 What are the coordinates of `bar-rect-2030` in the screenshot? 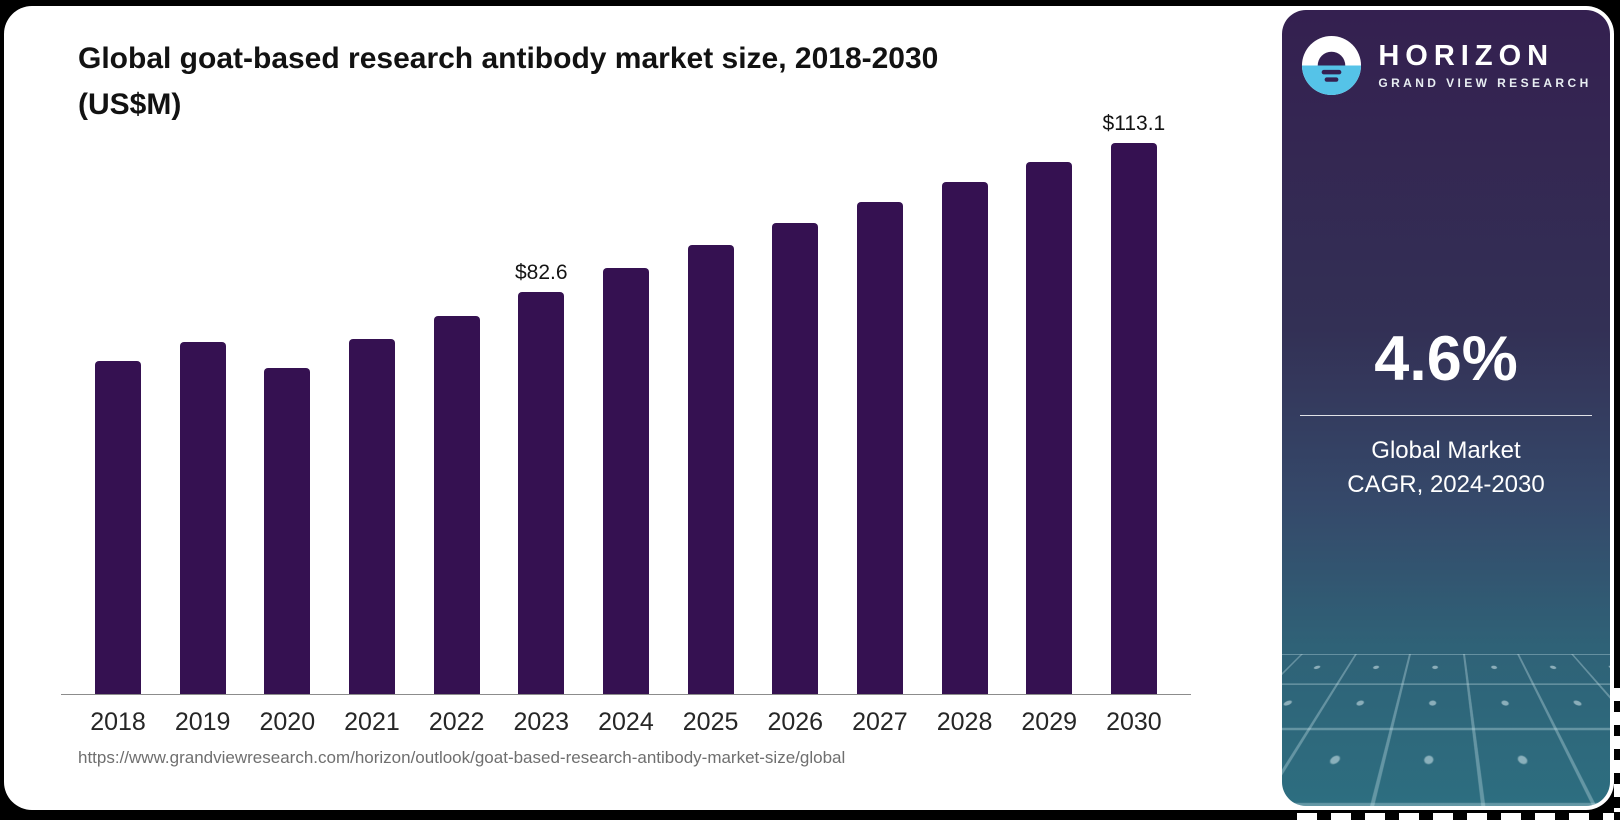 It's located at (1133, 418).